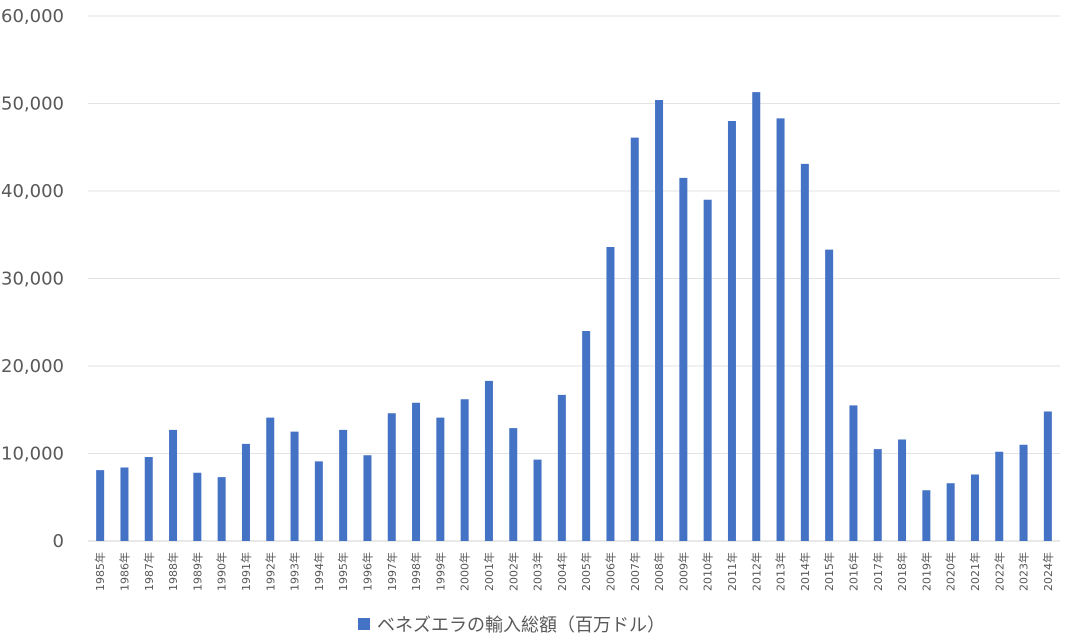  What do you see at coordinates (975, 571) in the screenshot?
I see `x-tick-label: 2021年` at bounding box center [975, 571].